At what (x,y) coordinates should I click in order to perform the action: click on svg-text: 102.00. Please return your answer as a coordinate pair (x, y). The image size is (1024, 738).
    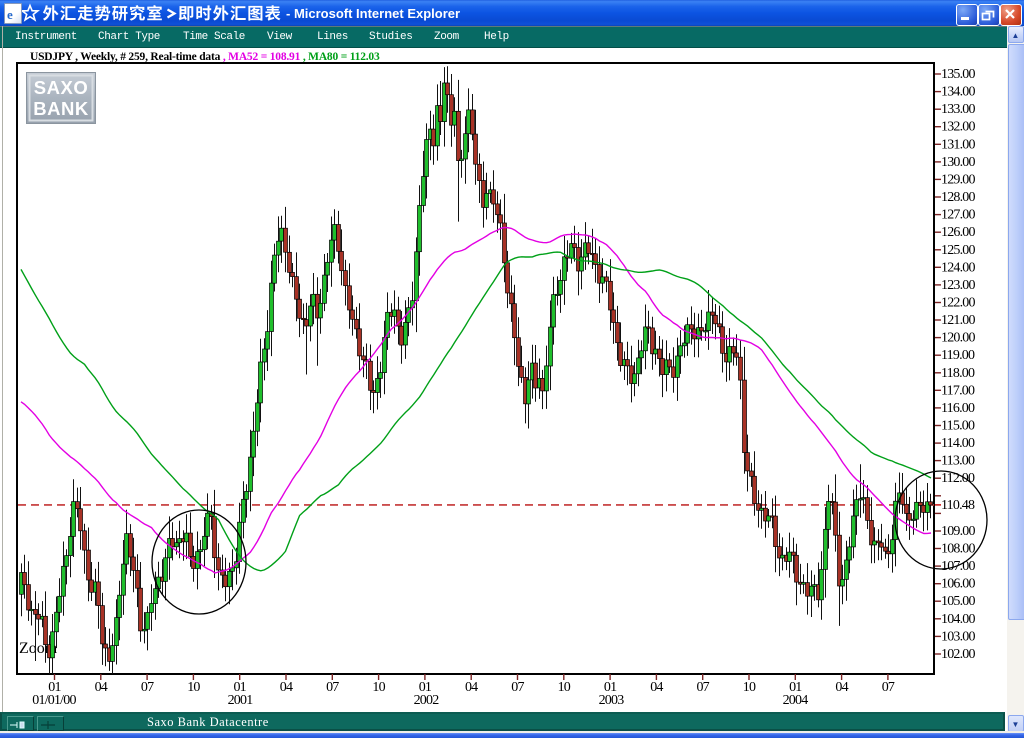
    Looking at the image, I should click on (958, 654).